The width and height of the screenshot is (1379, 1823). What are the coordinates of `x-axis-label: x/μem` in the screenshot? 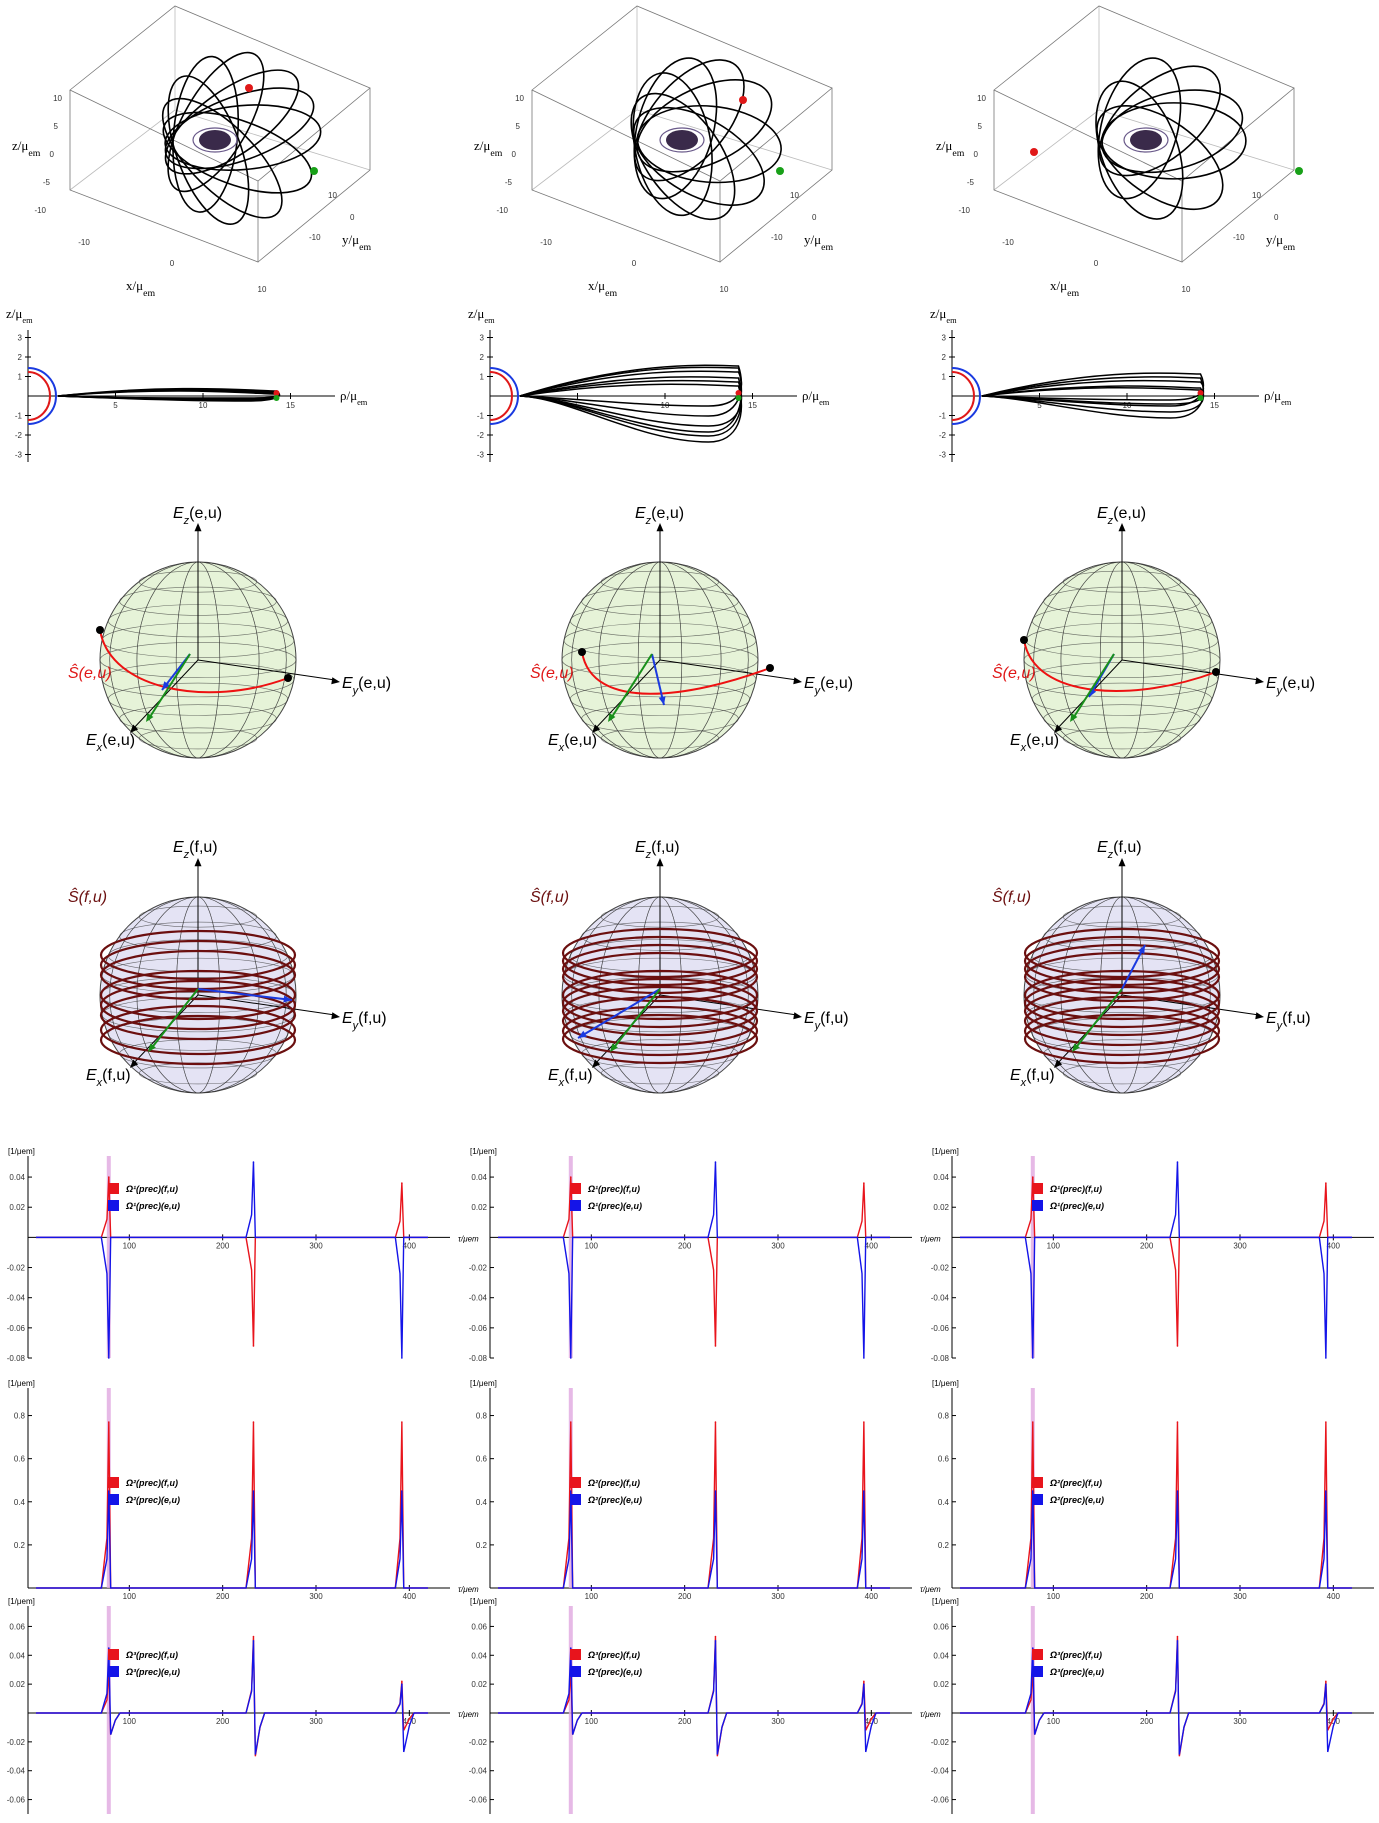 It's located at (1064, 288).